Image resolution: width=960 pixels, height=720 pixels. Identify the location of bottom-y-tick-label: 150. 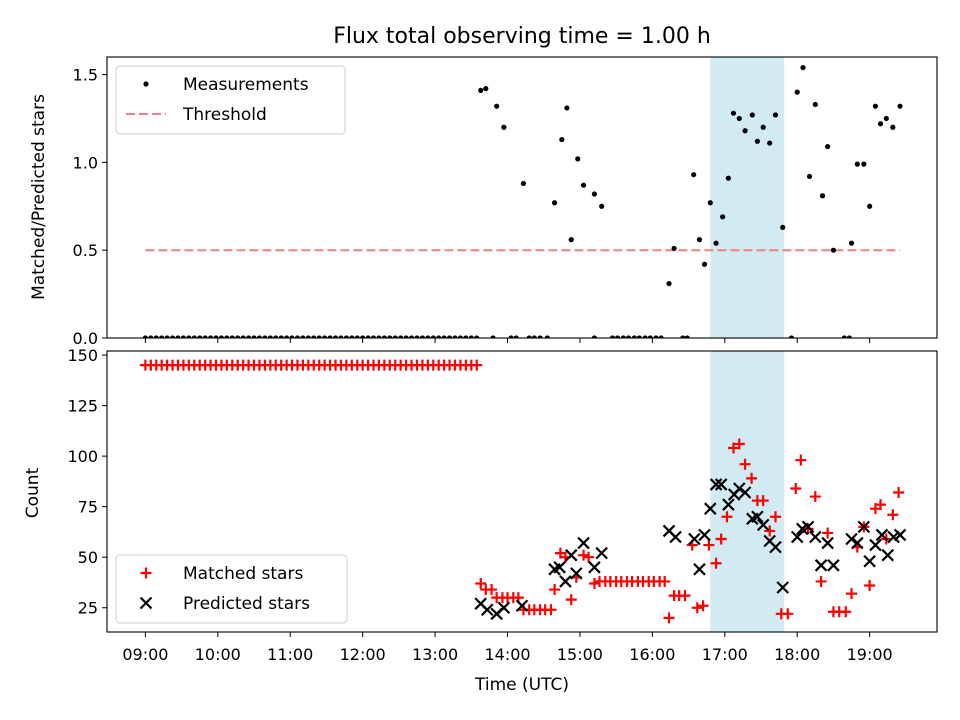
(82, 355).